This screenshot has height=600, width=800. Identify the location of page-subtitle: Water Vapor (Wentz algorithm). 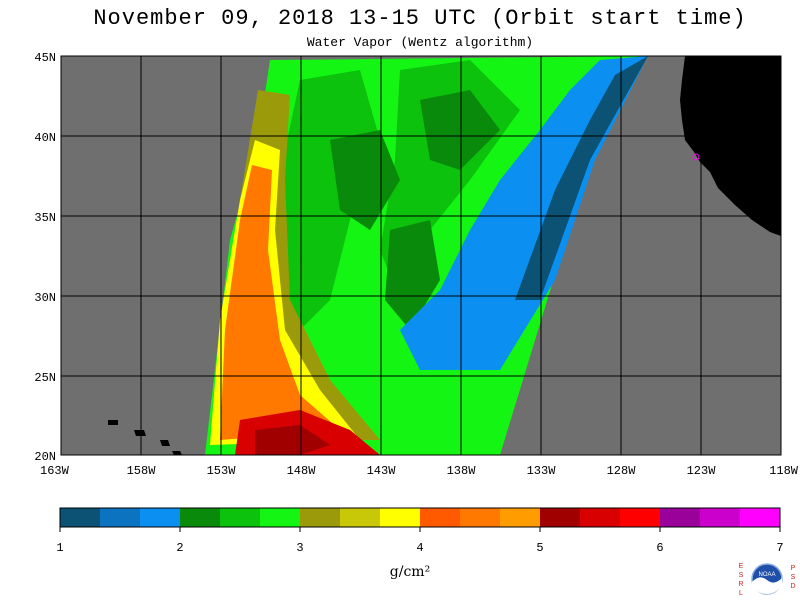
(420, 42).